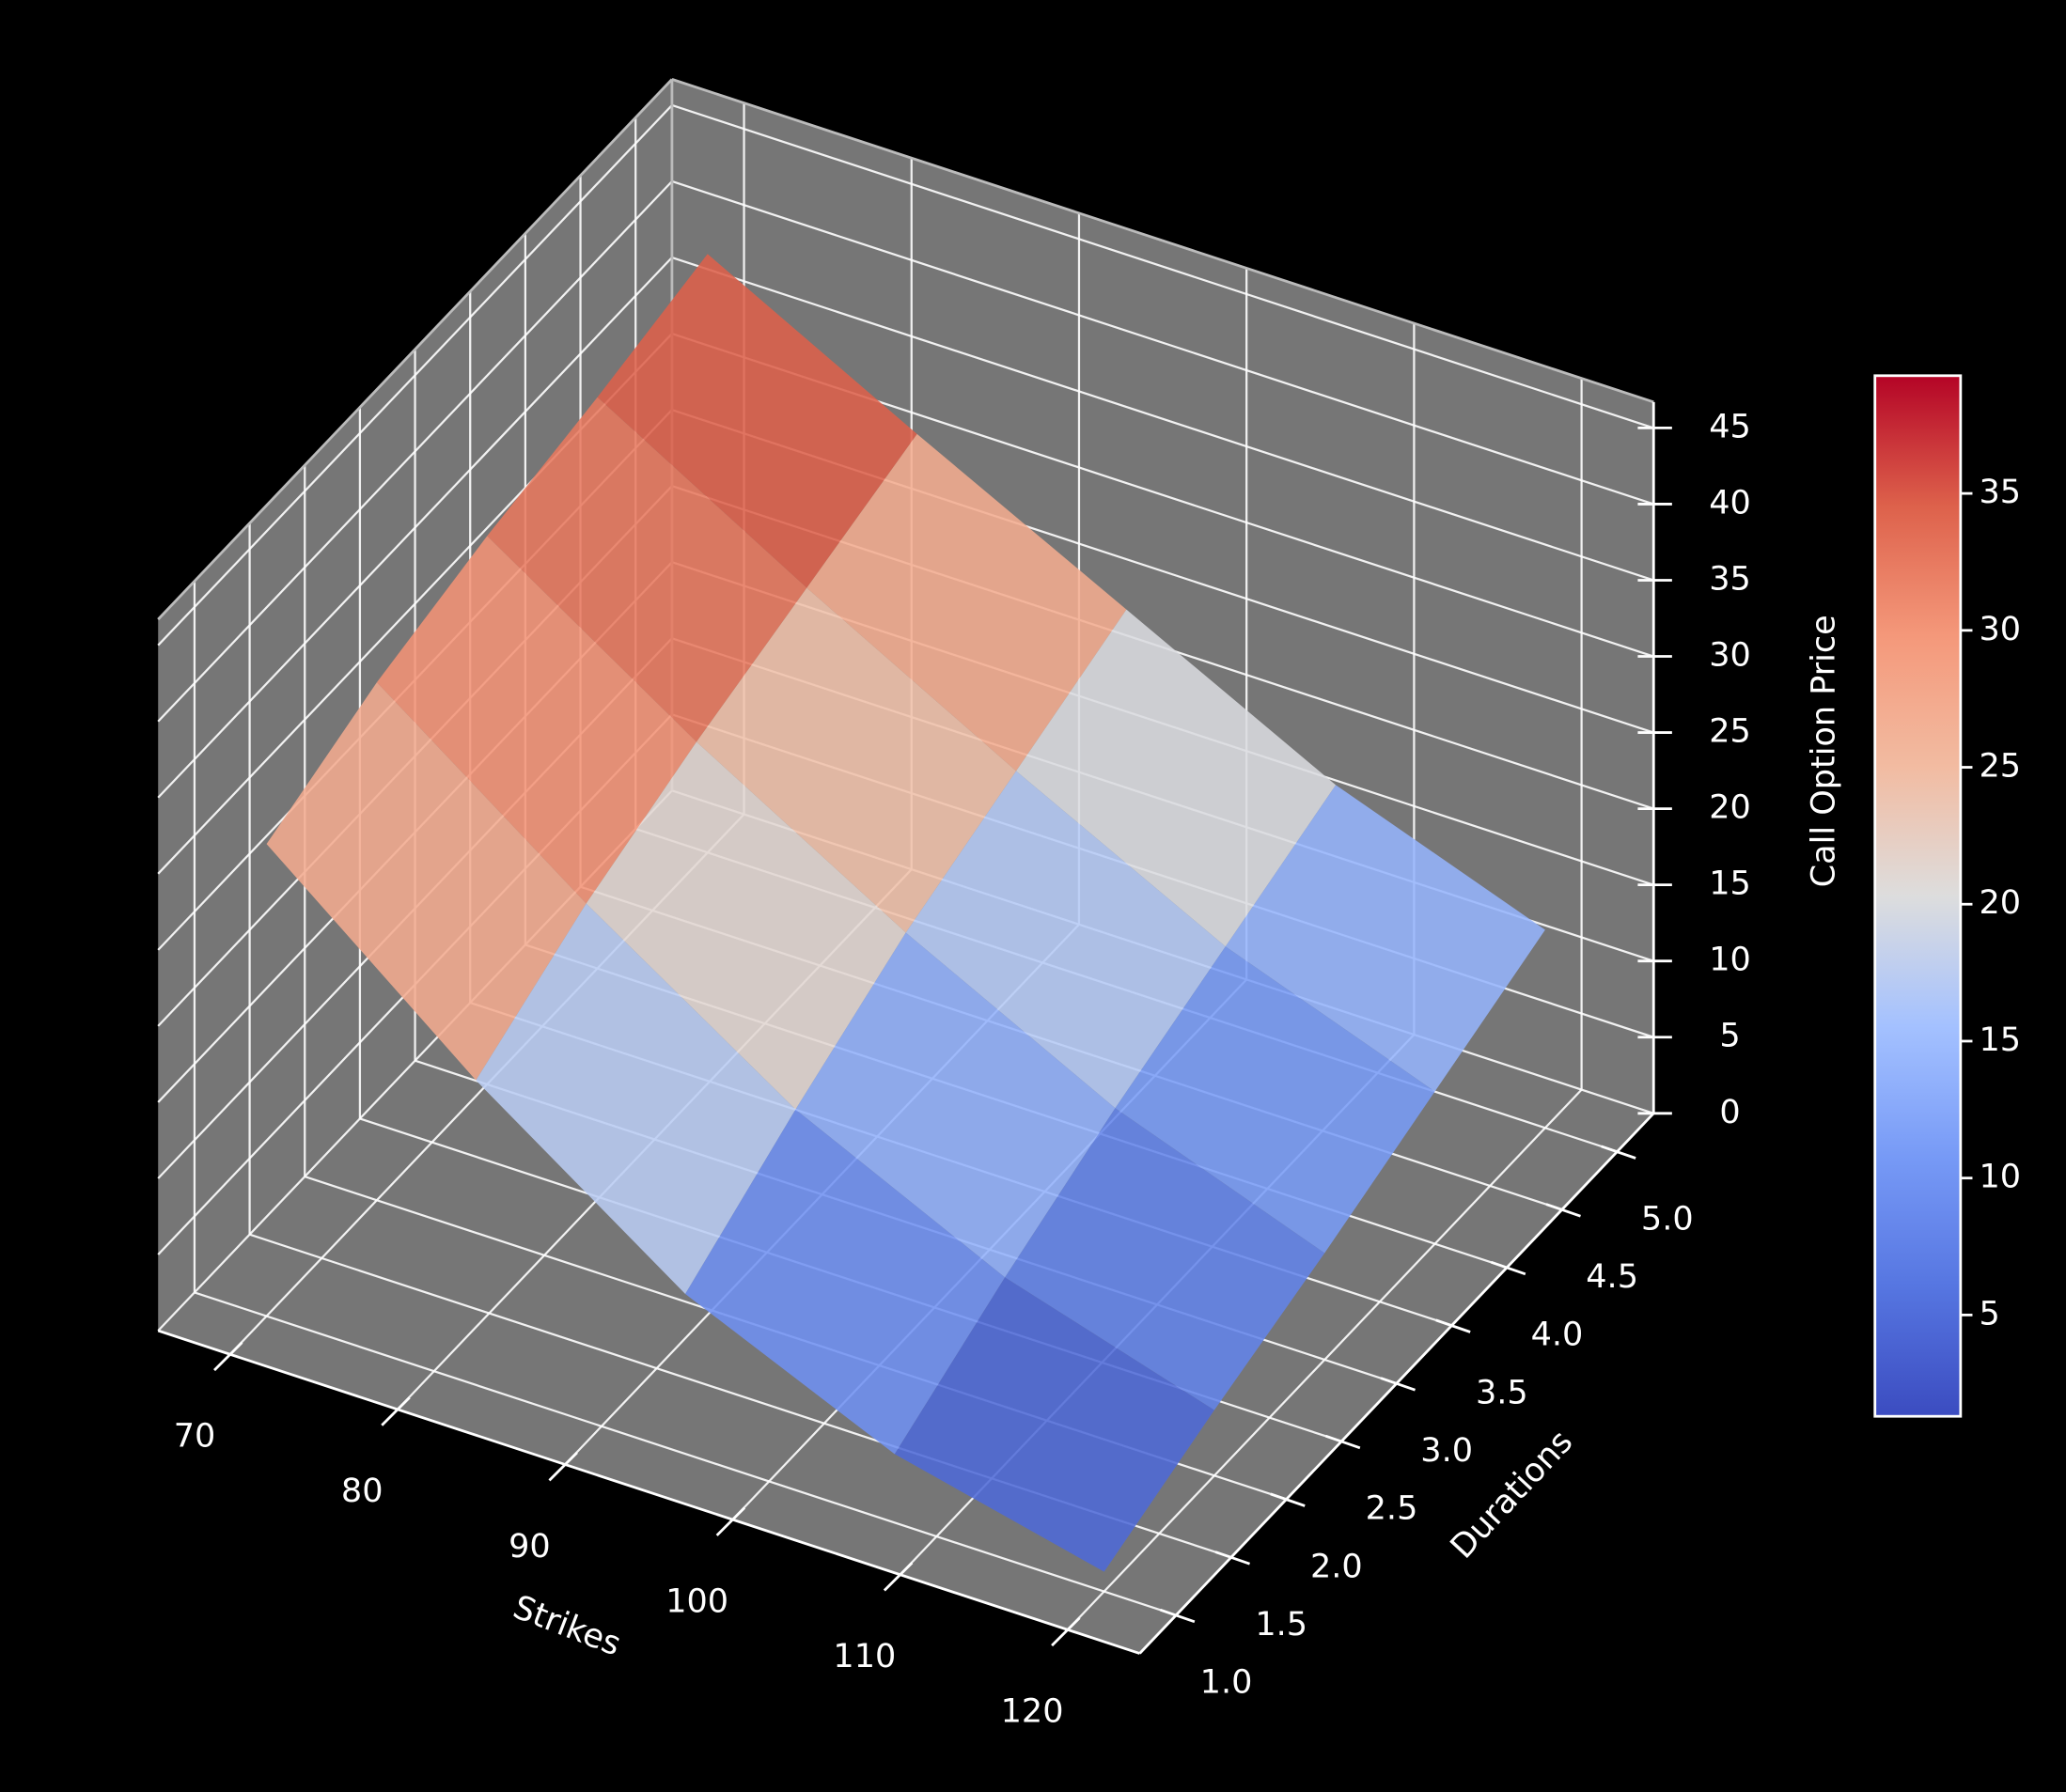 Image resolution: width=2066 pixels, height=1792 pixels. What do you see at coordinates (1730, 960) in the screenshot?
I see `z-tick-label: 10` at bounding box center [1730, 960].